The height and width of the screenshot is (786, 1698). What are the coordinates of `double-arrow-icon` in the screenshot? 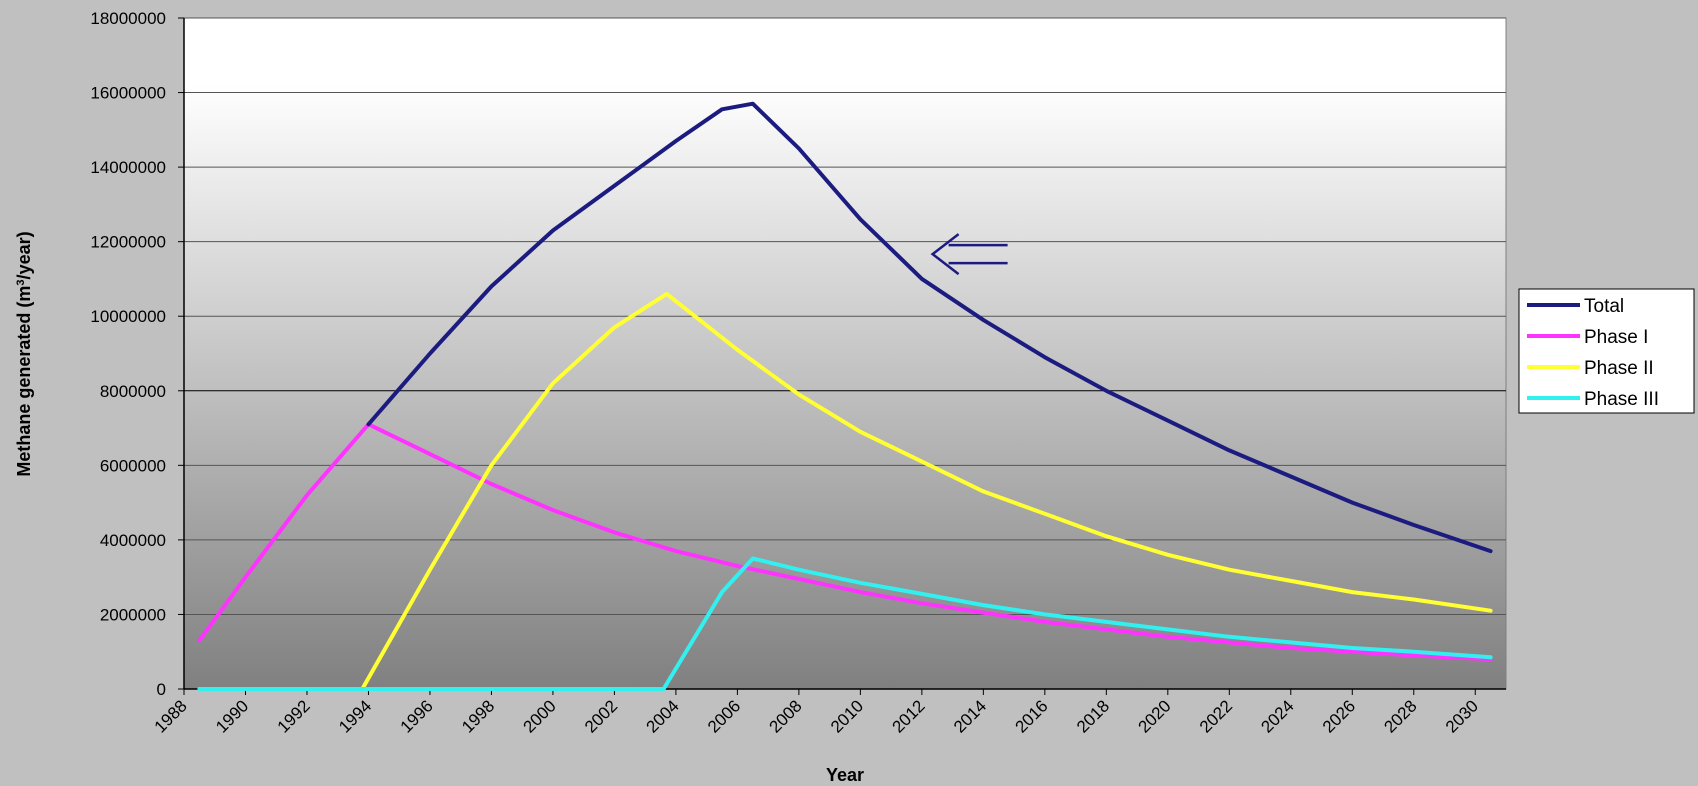 It's located at (969, 254).